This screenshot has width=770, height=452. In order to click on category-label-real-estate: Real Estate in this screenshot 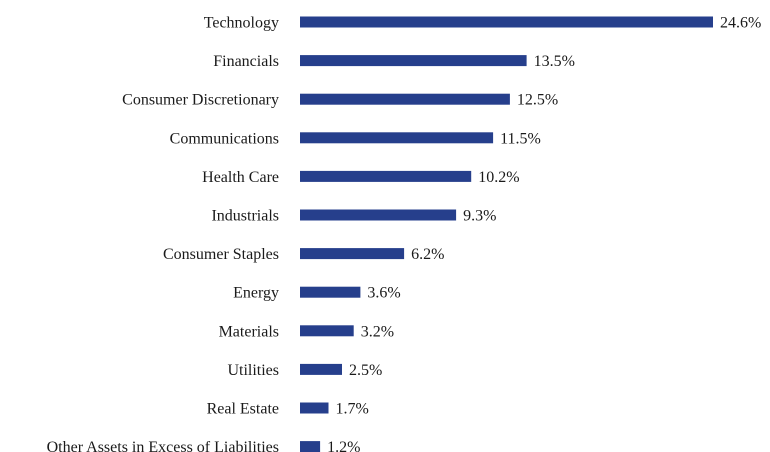, I will do `click(243, 409)`.